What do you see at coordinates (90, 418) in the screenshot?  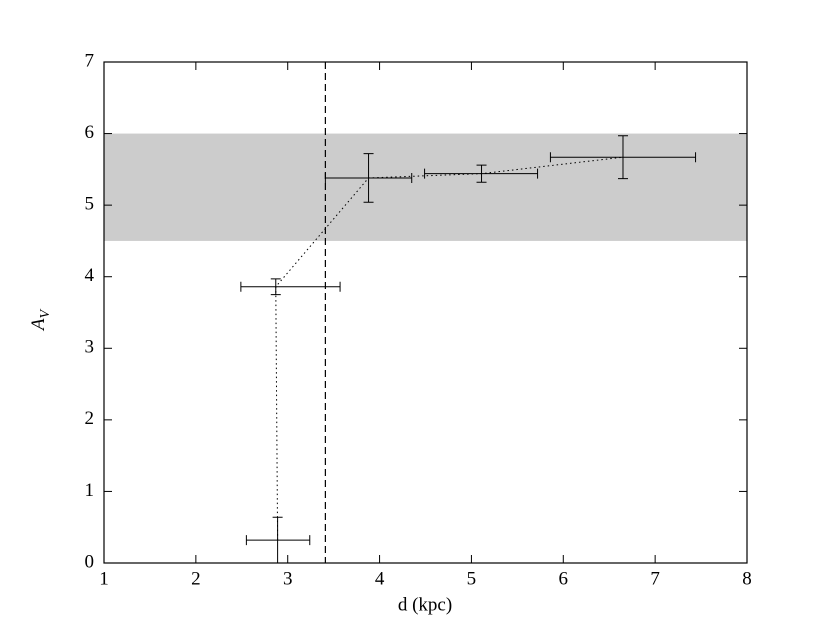 I see `y-tick-label: 2` at bounding box center [90, 418].